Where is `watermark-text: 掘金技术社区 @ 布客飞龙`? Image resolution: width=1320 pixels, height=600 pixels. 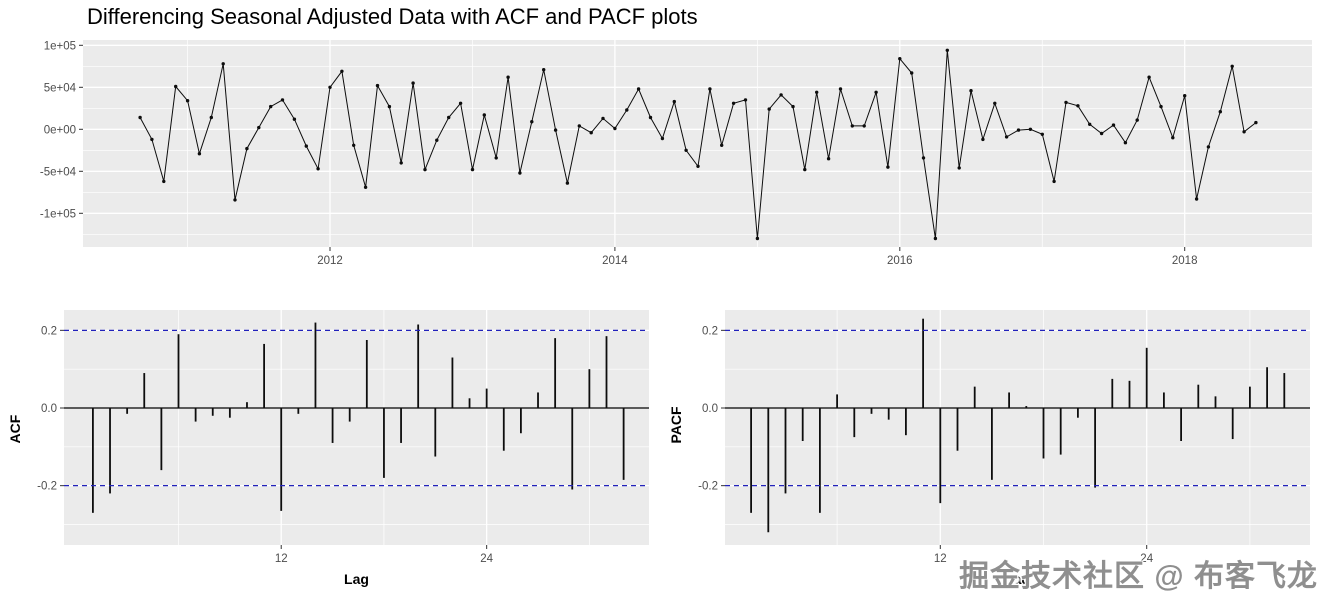
watermark-text: 掘金技术社区 @ 布客飞龙 is located at coordinates (1138, 576).